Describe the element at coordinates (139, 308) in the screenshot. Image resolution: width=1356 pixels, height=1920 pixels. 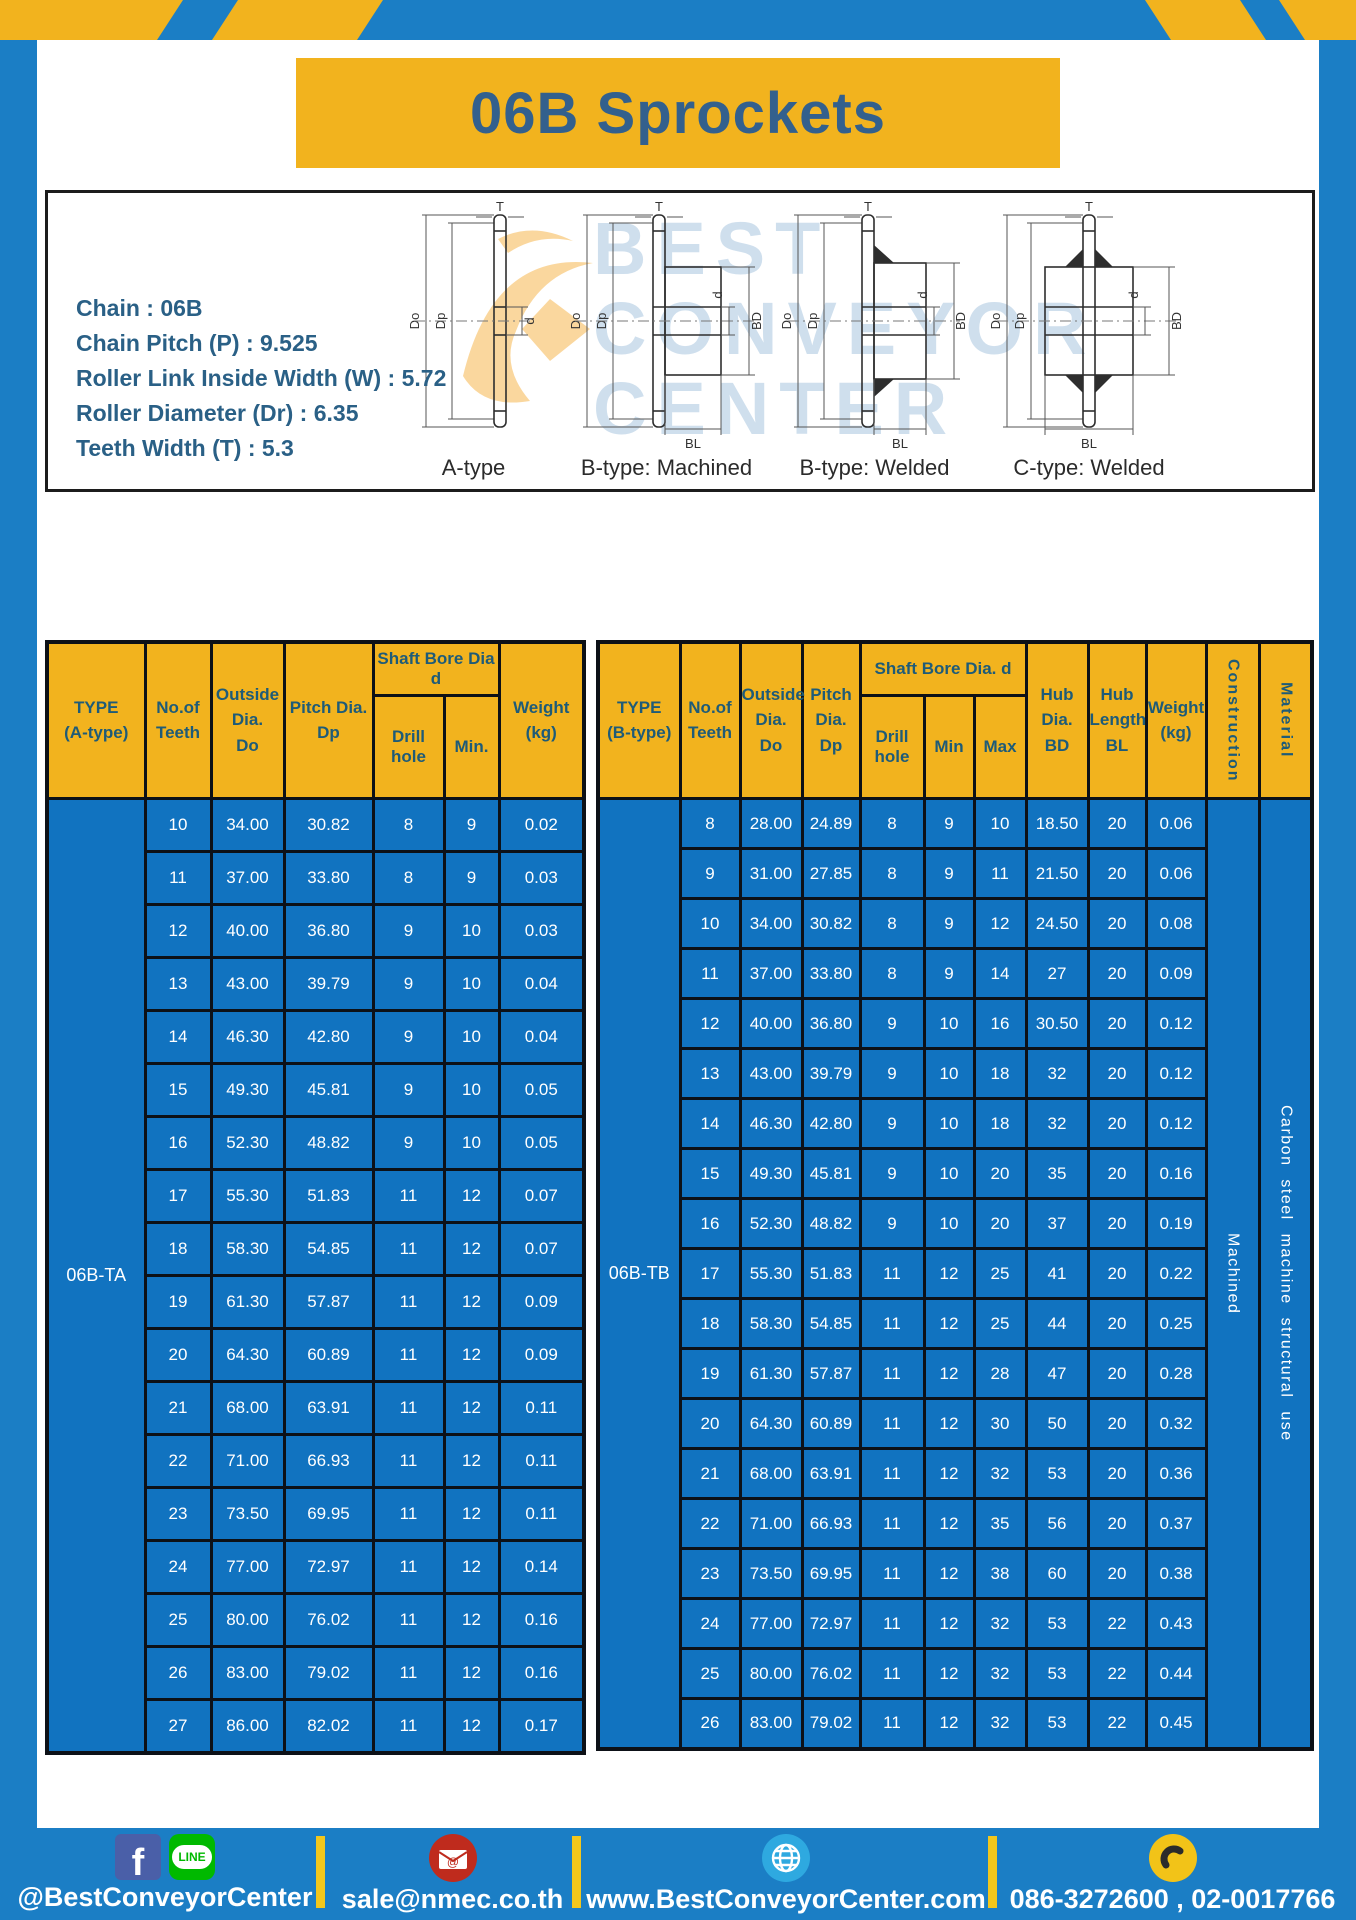
I see `spec-line-chain: Chain : 06B` at that location.